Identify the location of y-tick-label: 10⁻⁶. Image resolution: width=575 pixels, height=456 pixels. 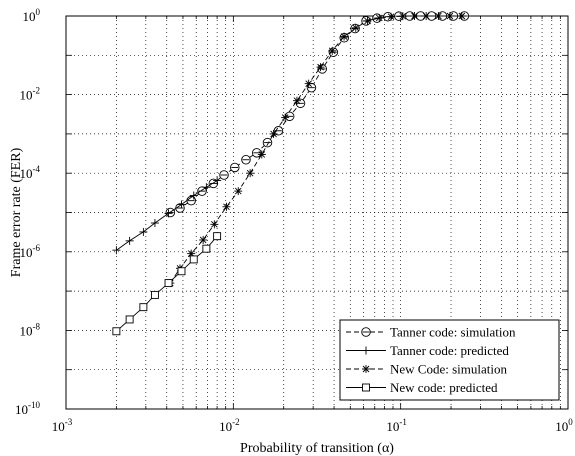
(30, 251).